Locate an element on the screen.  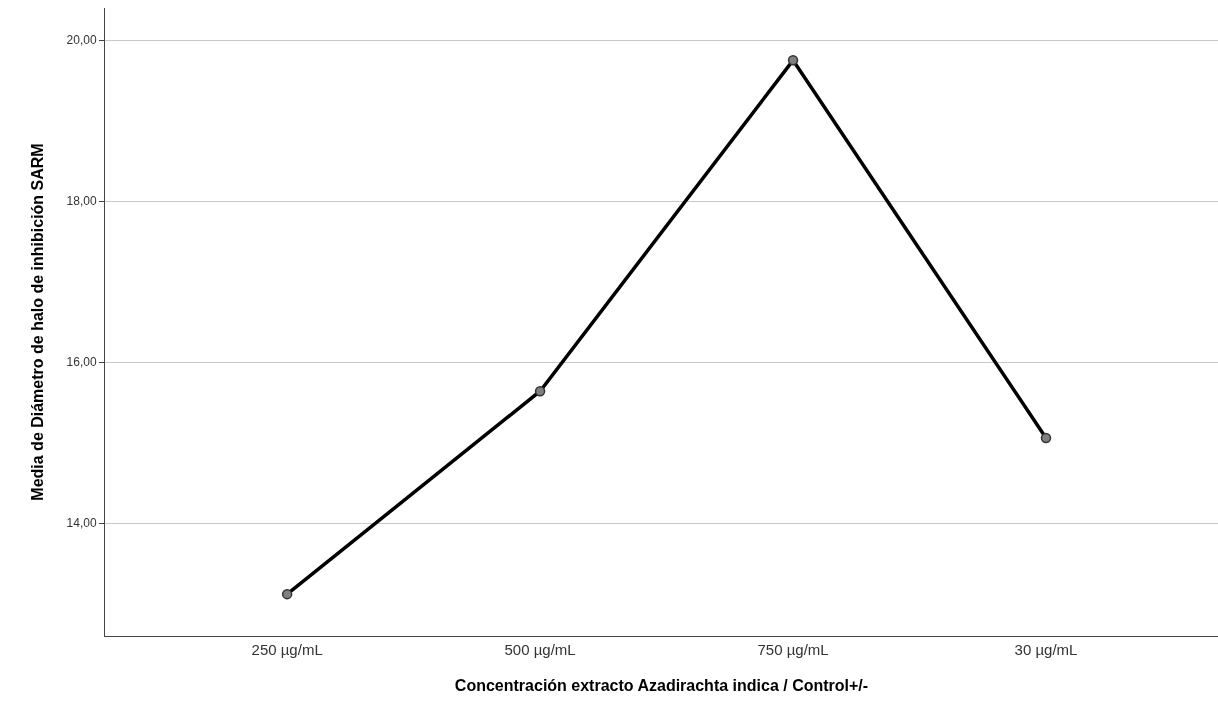
y-axis-title: Media de Diámetro de halo de inhibición SARM is located at coordinates (38, 322).